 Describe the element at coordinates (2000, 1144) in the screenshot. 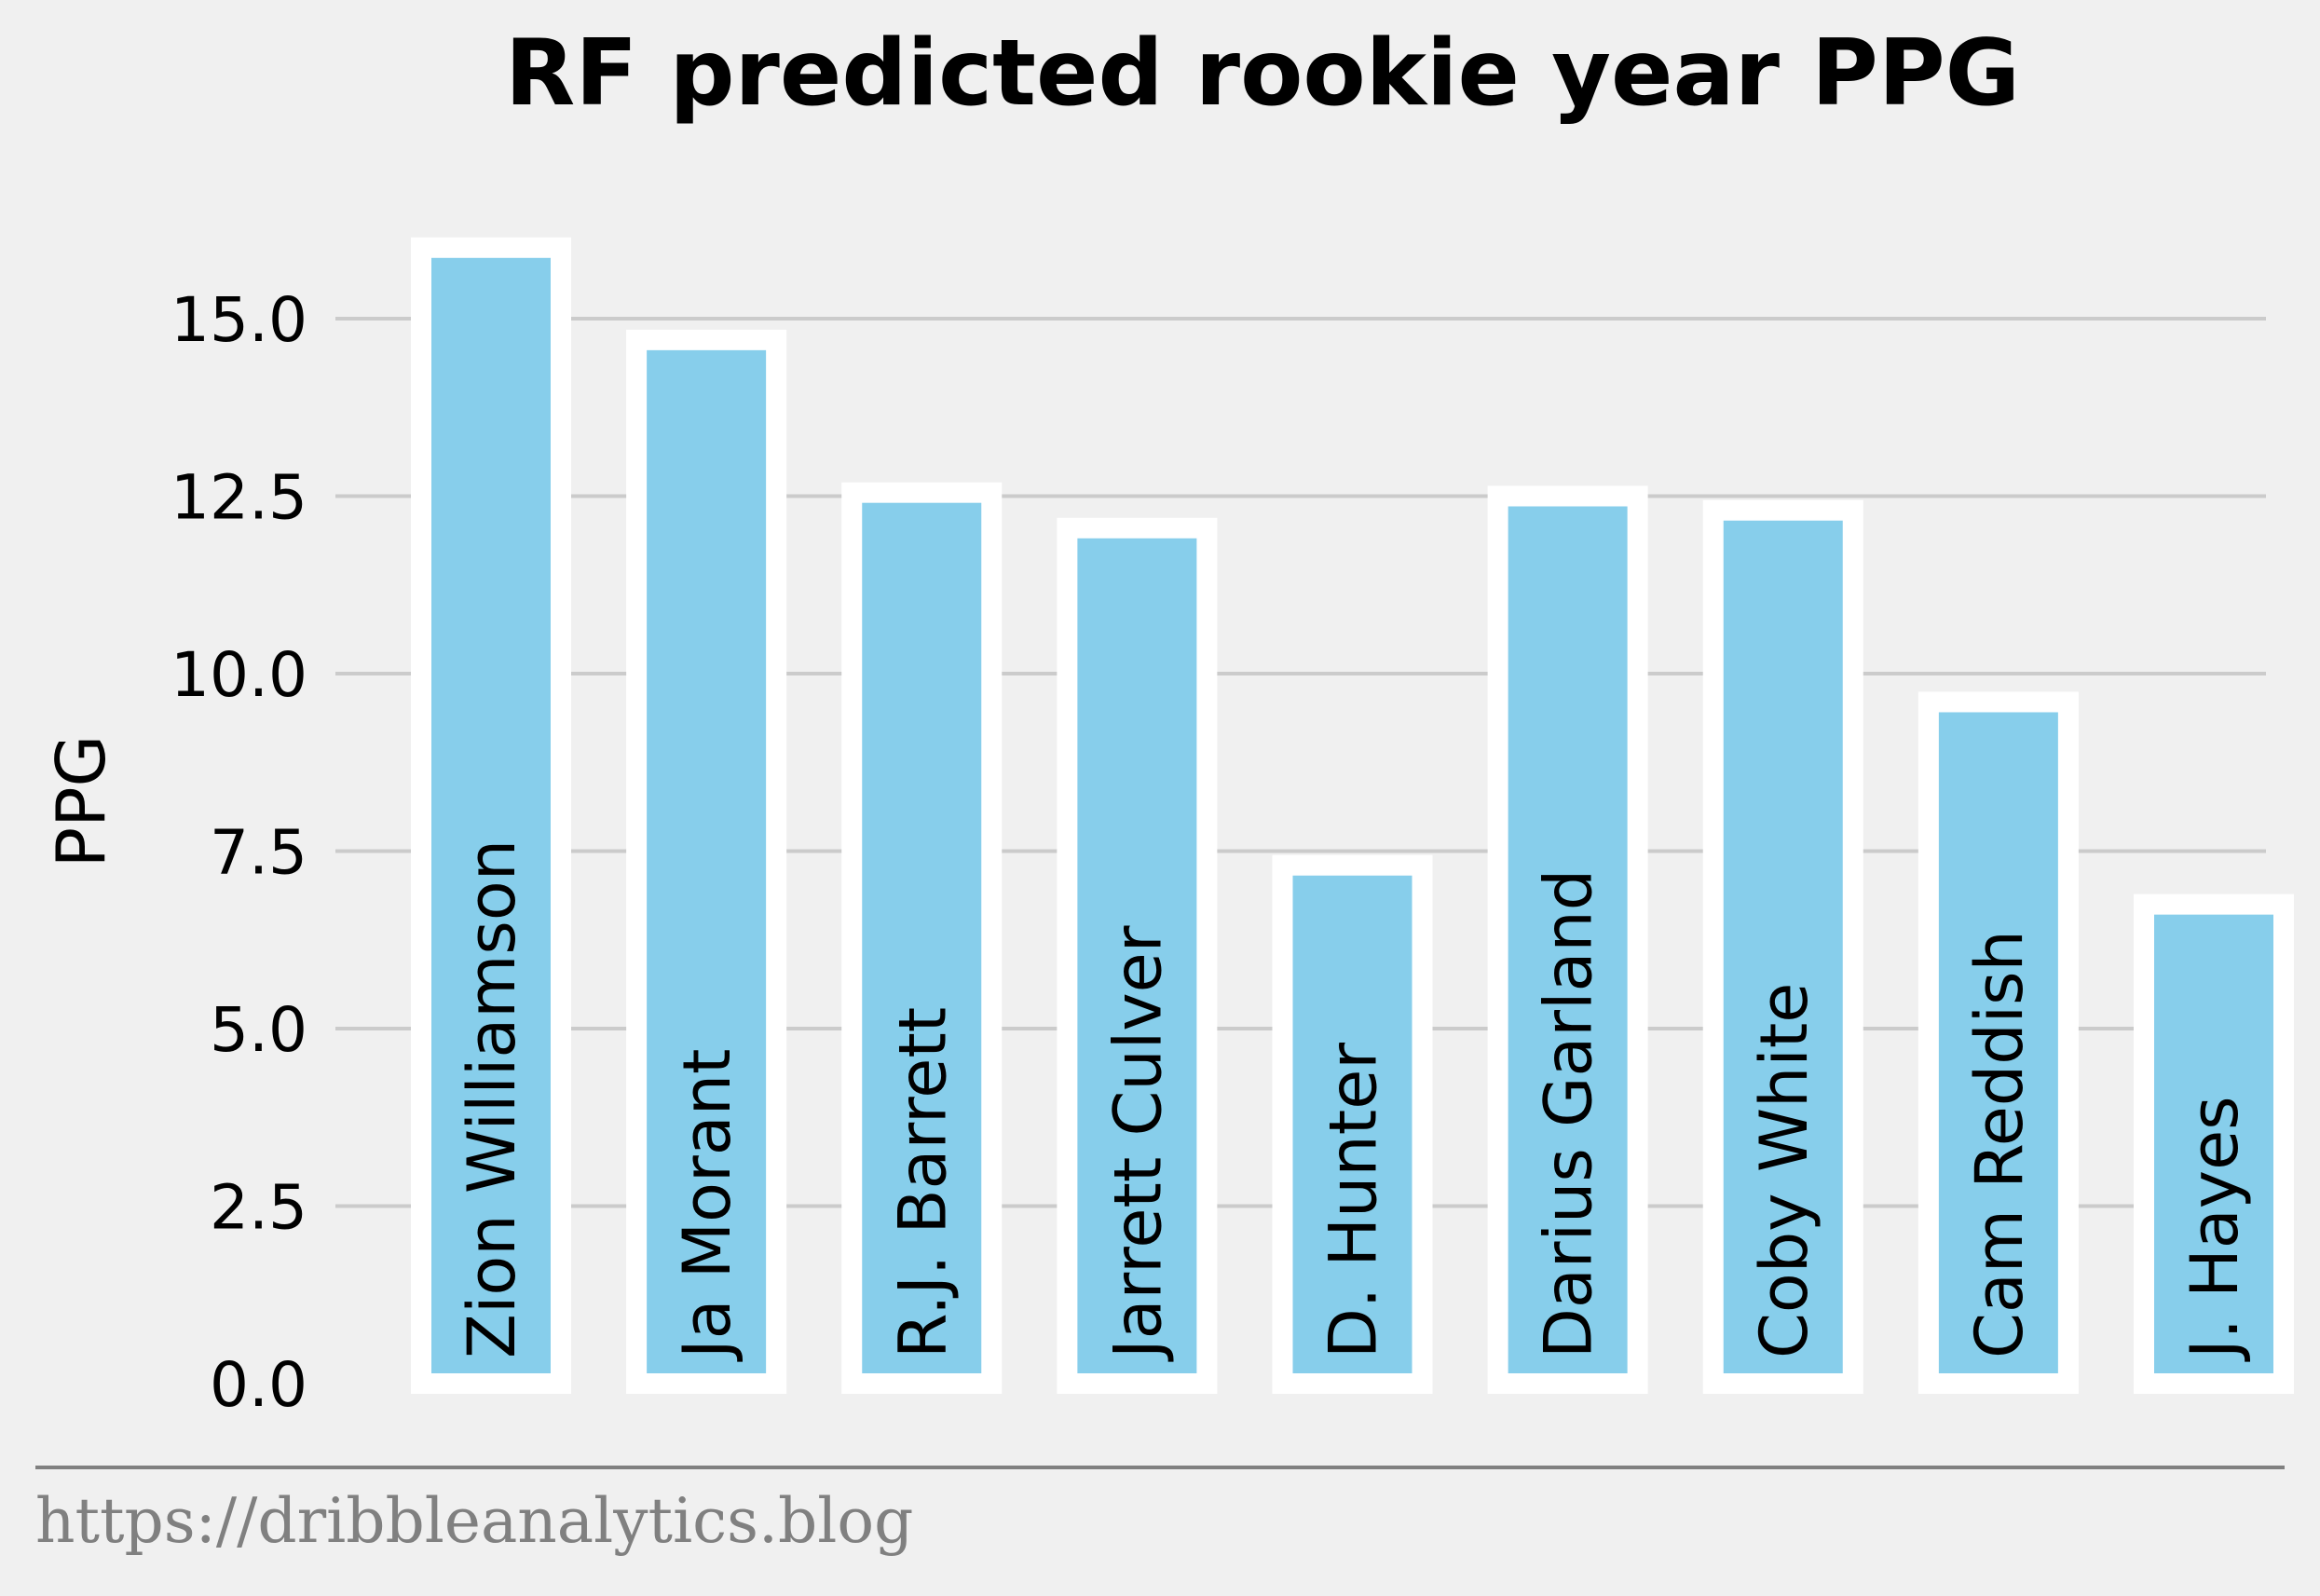

I see `bar-label: Cam Reddish` at that location.